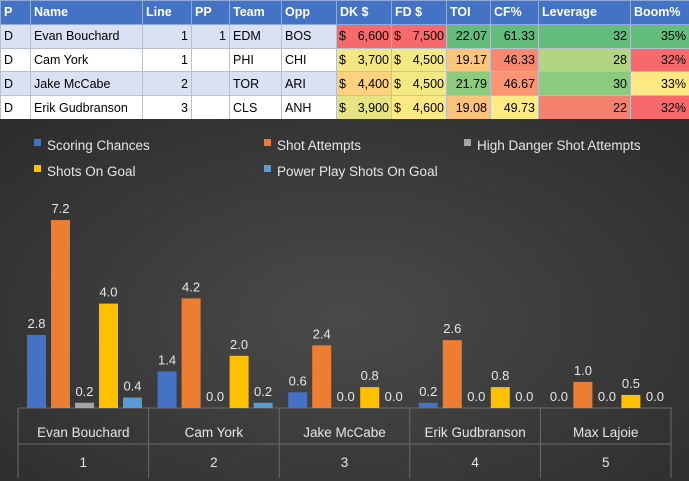  I want to click on cell-cf-pct: 49.73, so click(514, 107).